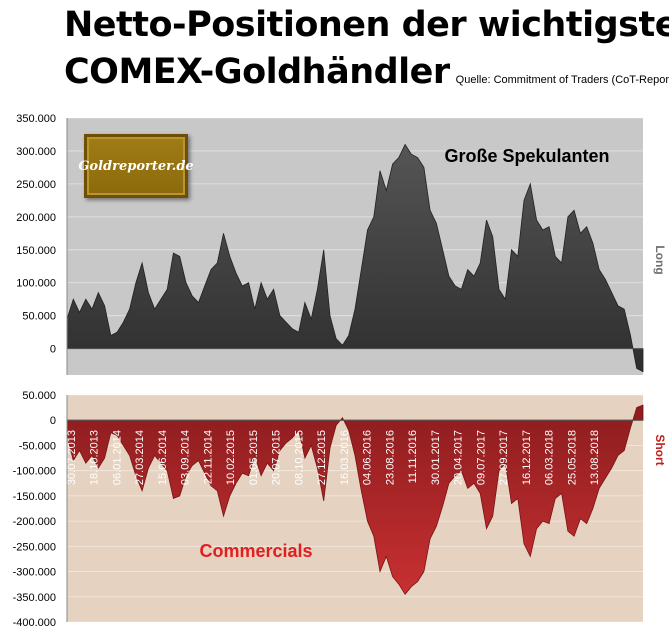 The height and width of the screenshot is (639, 669). What do you see at coordinates (140, 457) in the screenshot?
I see `x-date-label: 27.03.2014` at bounding box center [140, 457].